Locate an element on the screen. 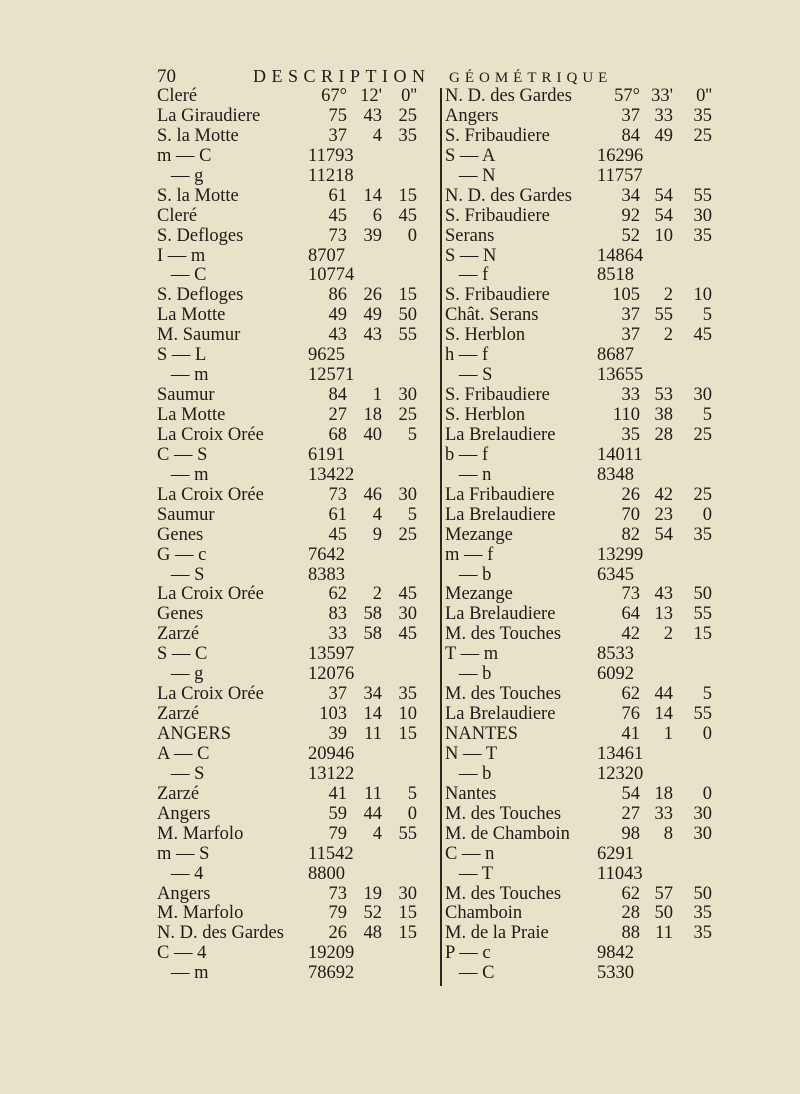 The height and width of the screenshot is (1094, 800). angle-row: Mezange 73 43 50 is located at coordinates (585, 594).